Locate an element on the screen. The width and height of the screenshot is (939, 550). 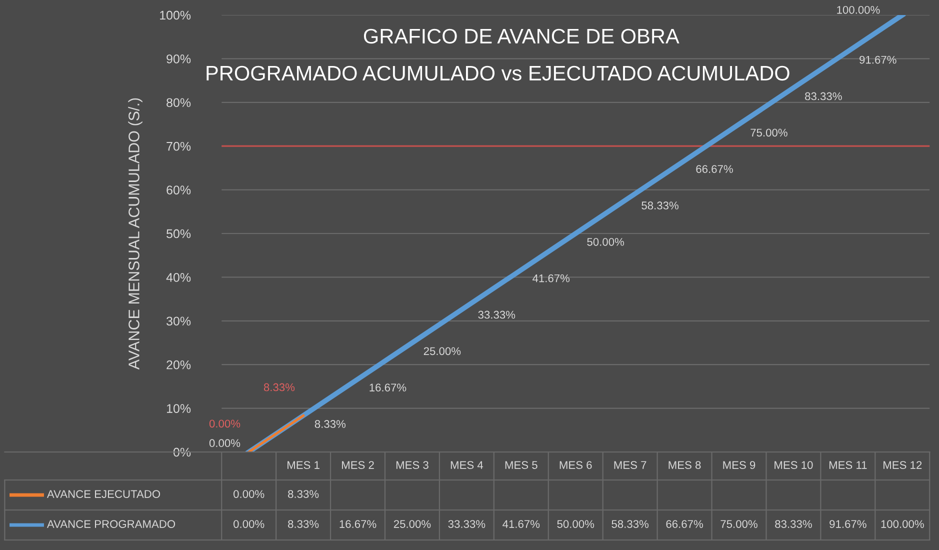
text: 50.00% is located at coordinates (605, 242).